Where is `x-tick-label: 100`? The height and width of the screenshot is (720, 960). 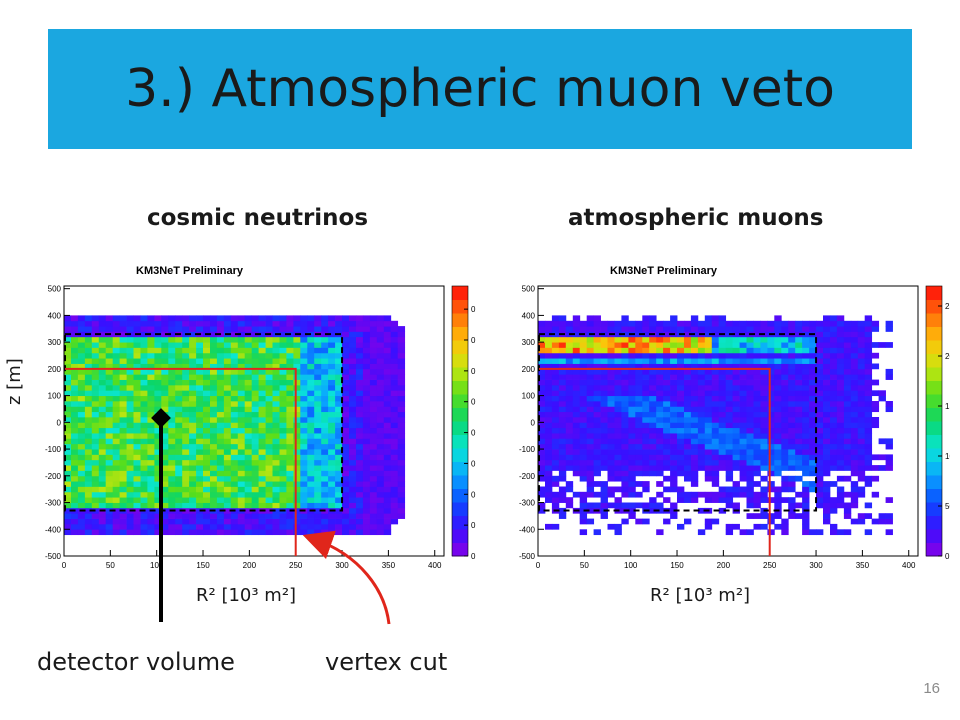 x-tick-label: 100 is located at coordinates (631, 565).